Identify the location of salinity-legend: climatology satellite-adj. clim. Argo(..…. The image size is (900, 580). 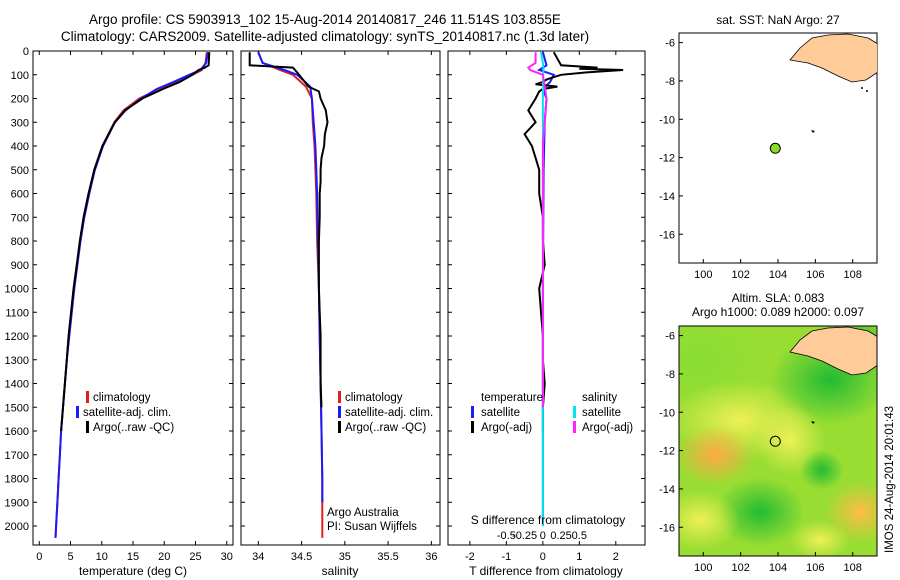
(385, 412).